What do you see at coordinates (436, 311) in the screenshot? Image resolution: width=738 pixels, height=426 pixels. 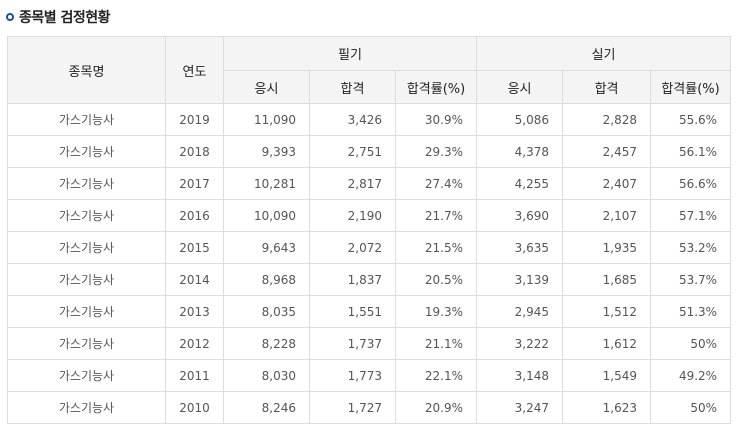 I see `cell-written-rate: 19.3%` at bounding box center [436, 311].